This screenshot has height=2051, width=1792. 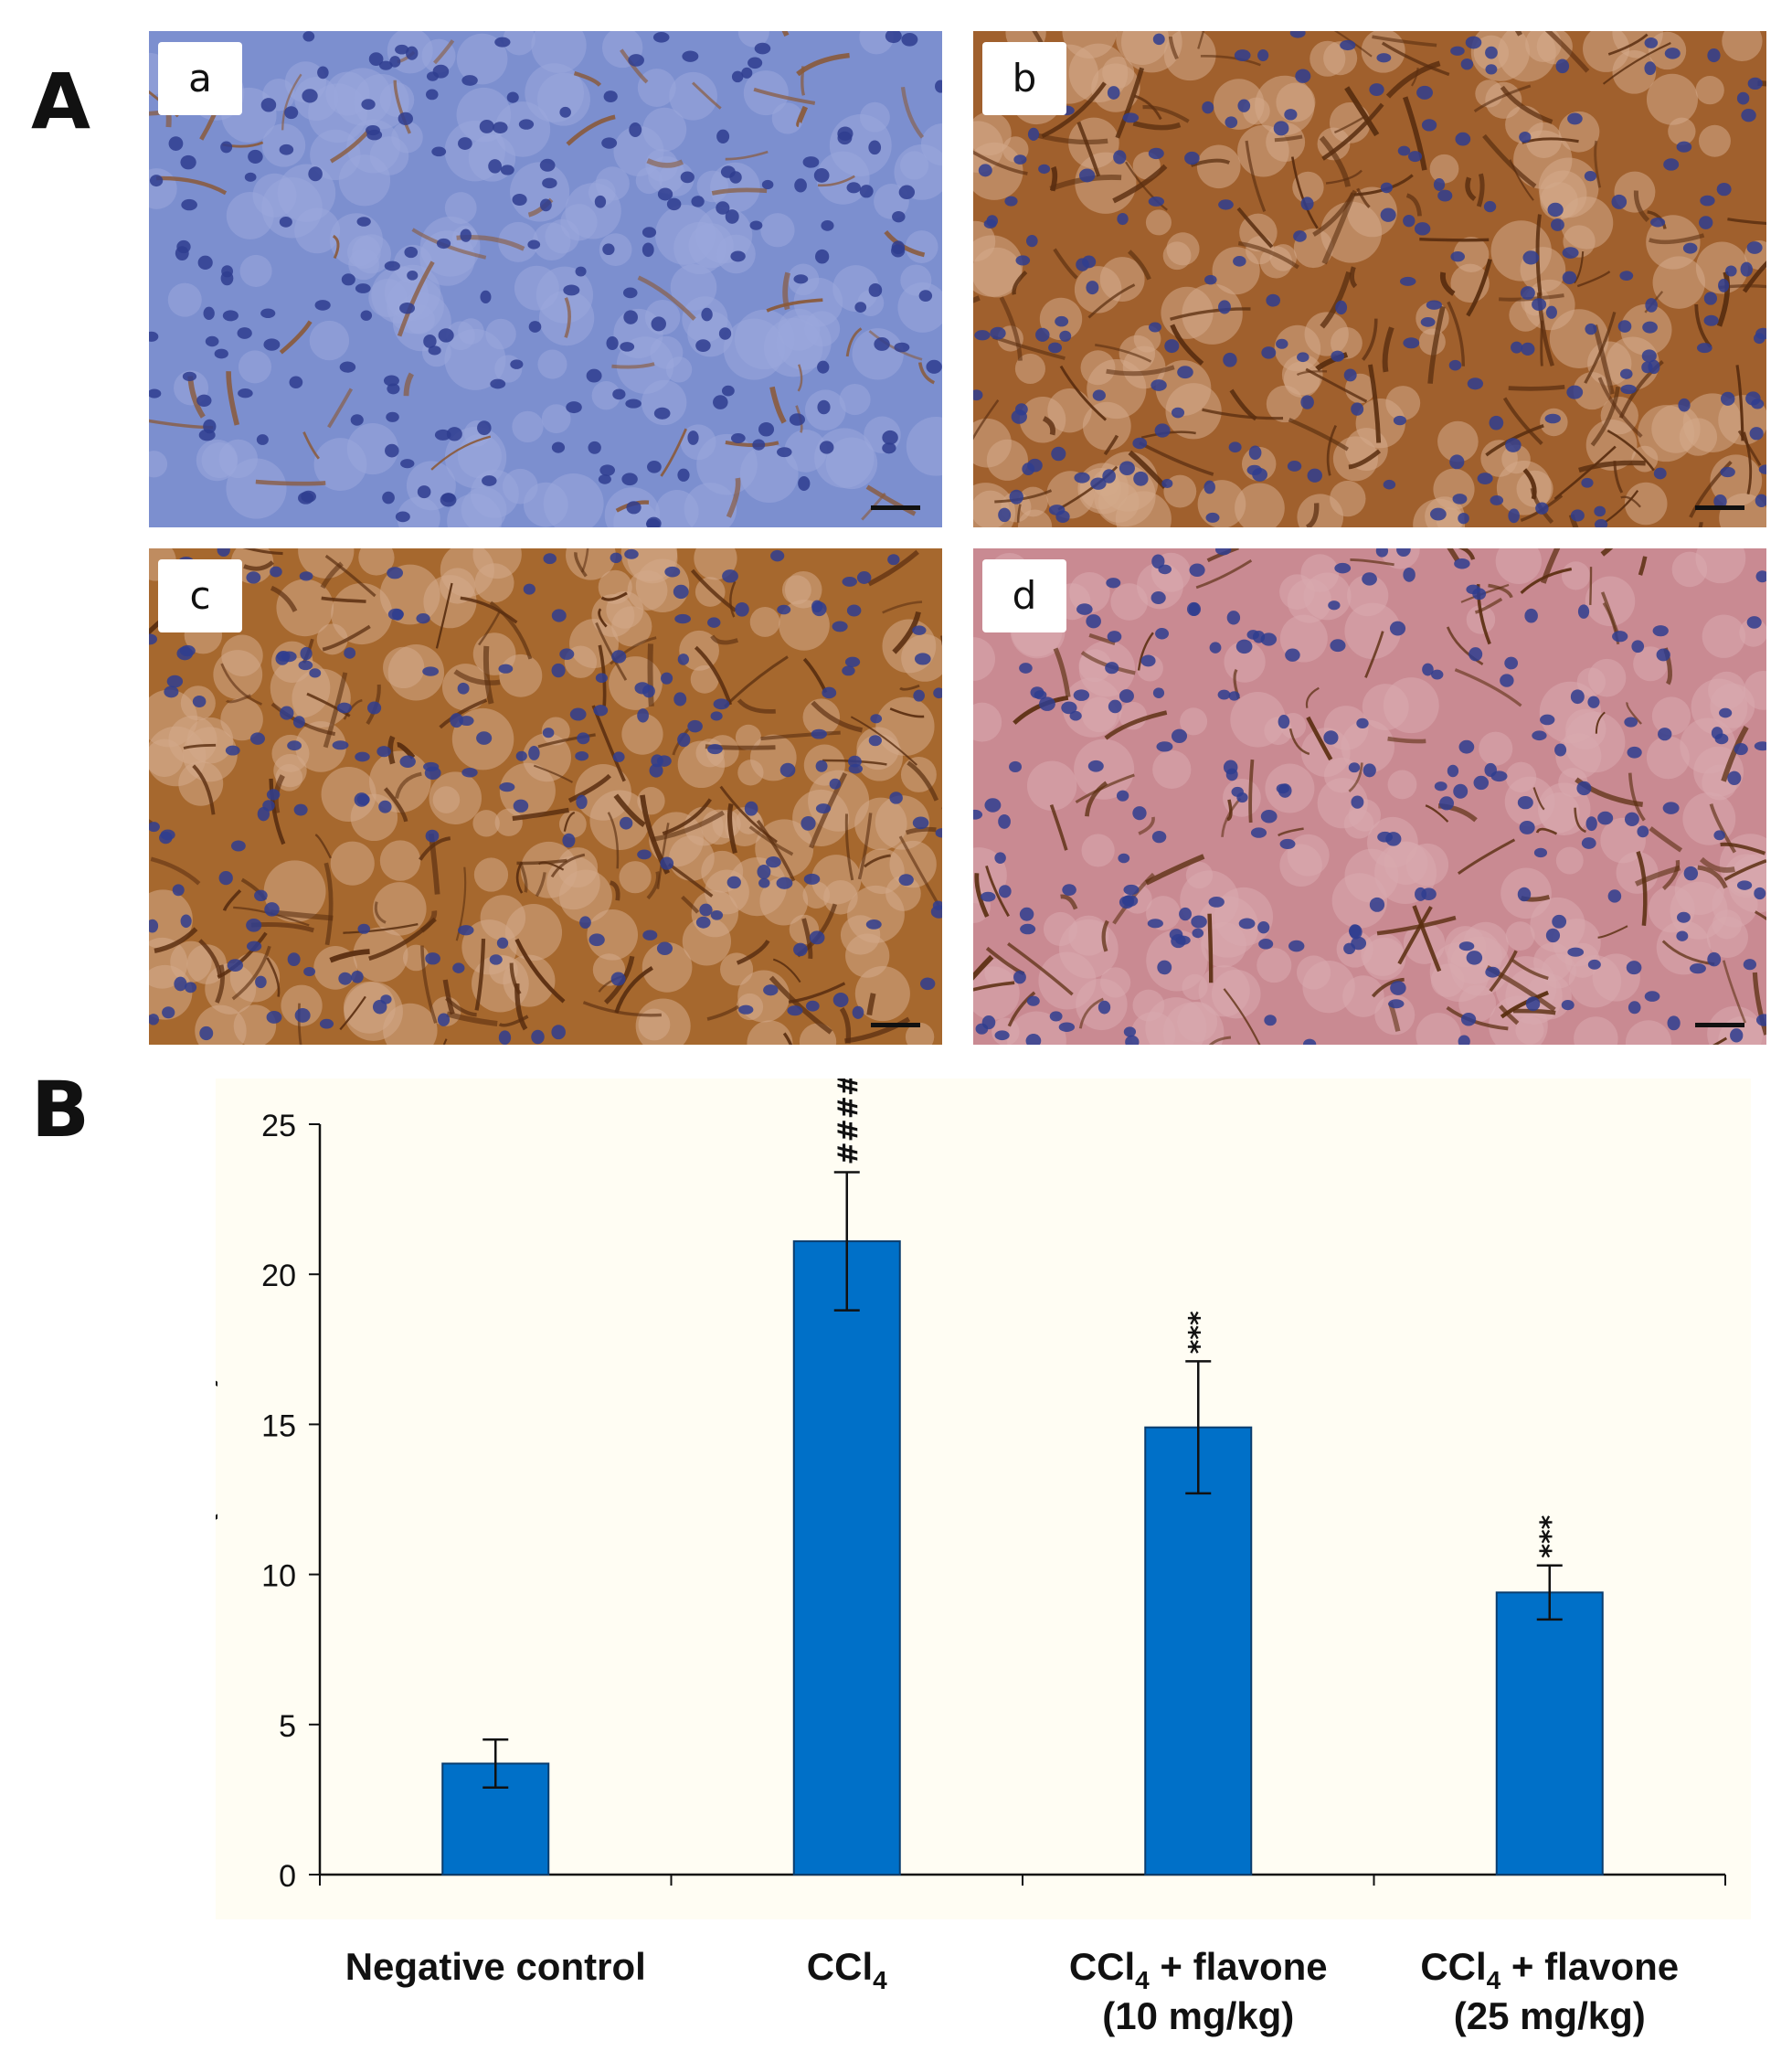 What do you see at coordinates (1199, 1332) in the screenshot?
I see `significance-2: ***` at bounding box center [1199, 1332].